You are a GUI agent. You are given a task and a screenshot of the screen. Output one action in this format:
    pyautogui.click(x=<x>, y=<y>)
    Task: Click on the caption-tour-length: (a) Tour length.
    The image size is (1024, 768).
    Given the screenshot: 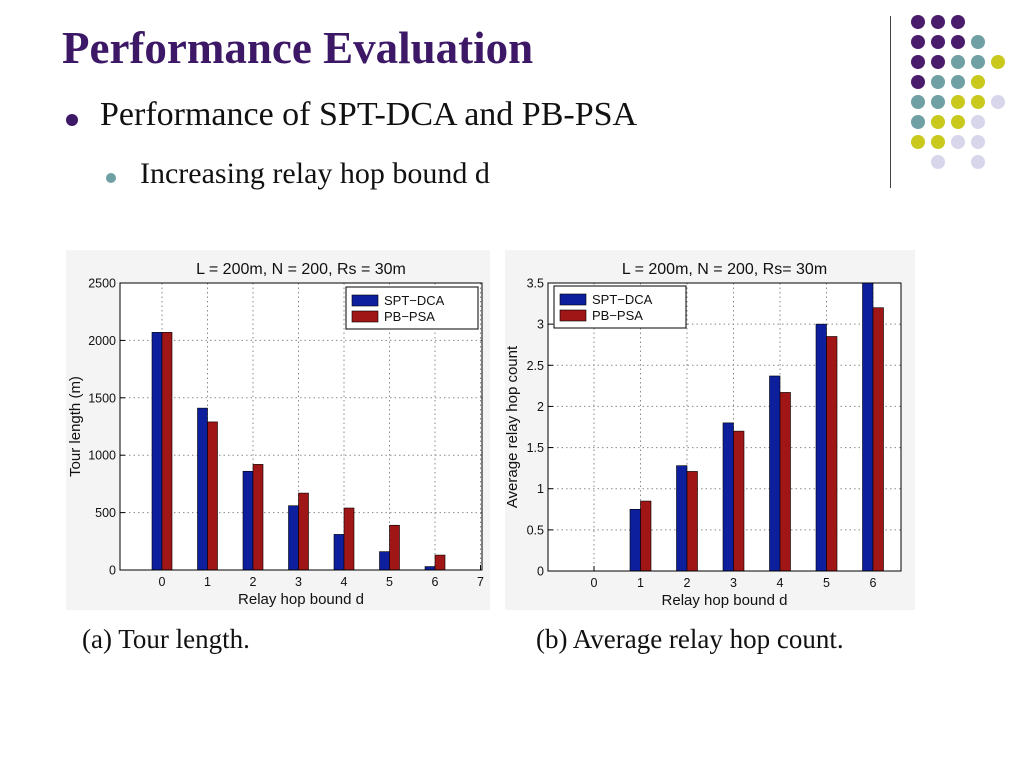 What is the action you would take?
    pyautogui.click(x=166, y=639)
    